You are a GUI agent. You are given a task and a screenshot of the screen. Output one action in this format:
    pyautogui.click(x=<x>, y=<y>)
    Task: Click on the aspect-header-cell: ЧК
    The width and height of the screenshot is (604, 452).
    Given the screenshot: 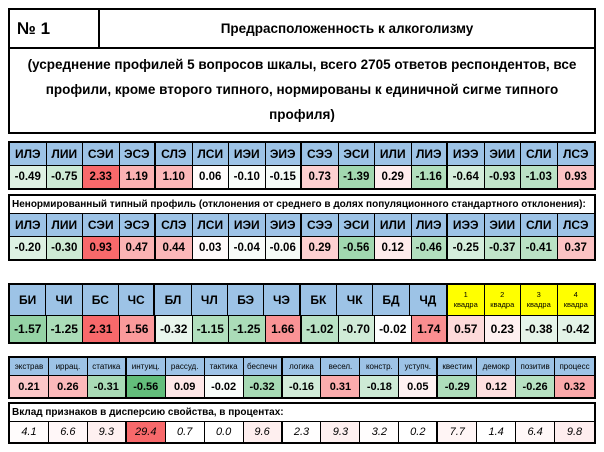 What is the action you would take?
    pyautogui.click(x=355, y=300)
    